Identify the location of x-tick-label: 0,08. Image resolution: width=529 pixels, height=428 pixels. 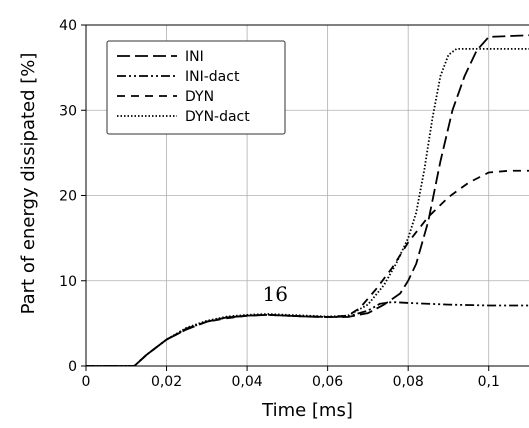
(408, 382).